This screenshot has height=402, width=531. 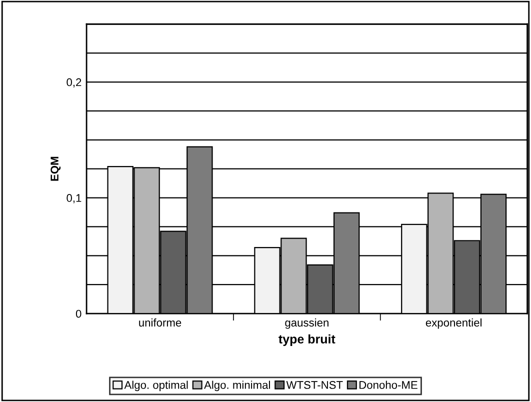 What do you see at coordinates (55, 168) in the screenshot?
I see `y-axis-title: EQM` at bounding box center [55, 168].